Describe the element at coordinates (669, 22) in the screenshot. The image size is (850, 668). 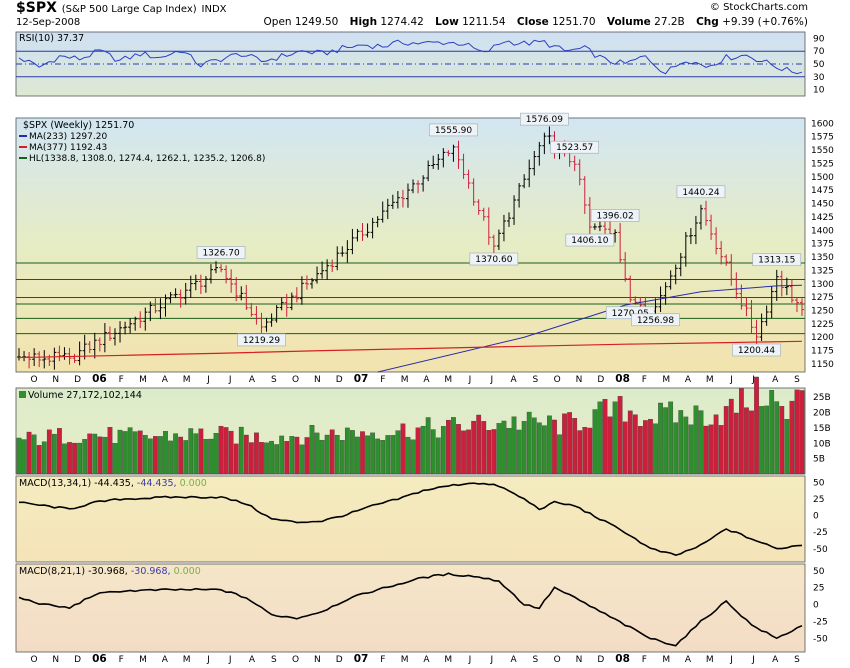
I see `volume-value: 27.2B` at that location.